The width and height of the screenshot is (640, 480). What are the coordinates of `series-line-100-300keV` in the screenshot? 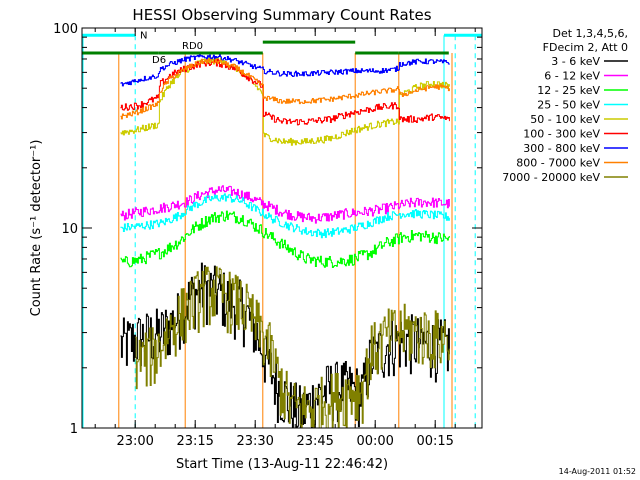 It's located at (285, 92).